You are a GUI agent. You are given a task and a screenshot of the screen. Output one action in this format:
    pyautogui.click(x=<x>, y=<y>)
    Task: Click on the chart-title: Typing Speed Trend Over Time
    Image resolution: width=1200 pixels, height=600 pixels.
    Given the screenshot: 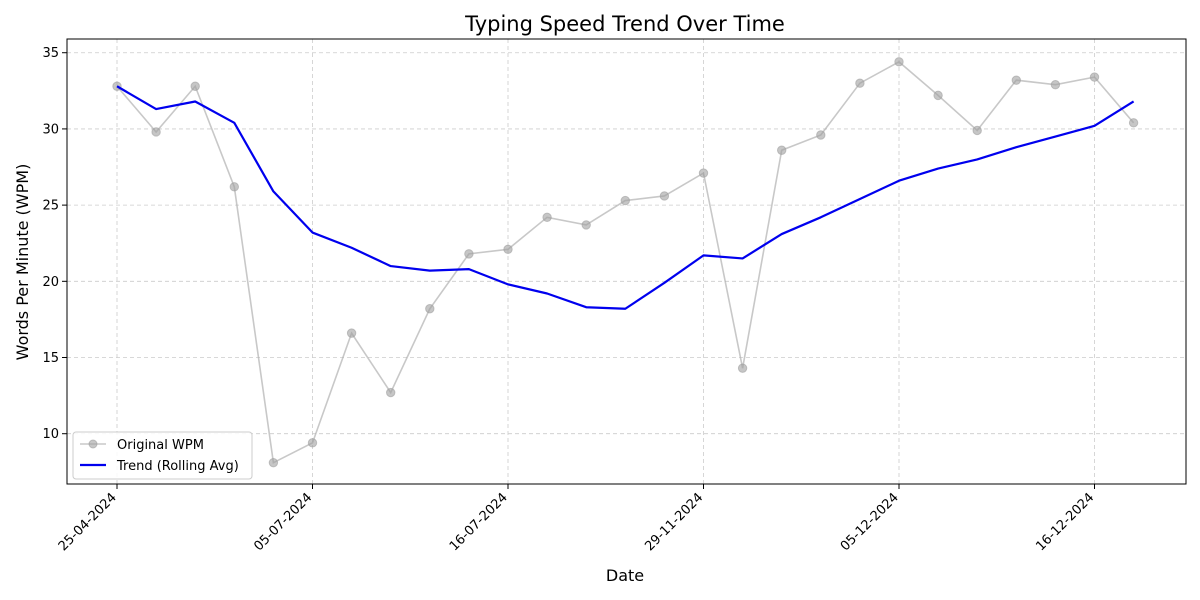 What is the action you would take?
    pyautogui.click(x=624, y=24)
    